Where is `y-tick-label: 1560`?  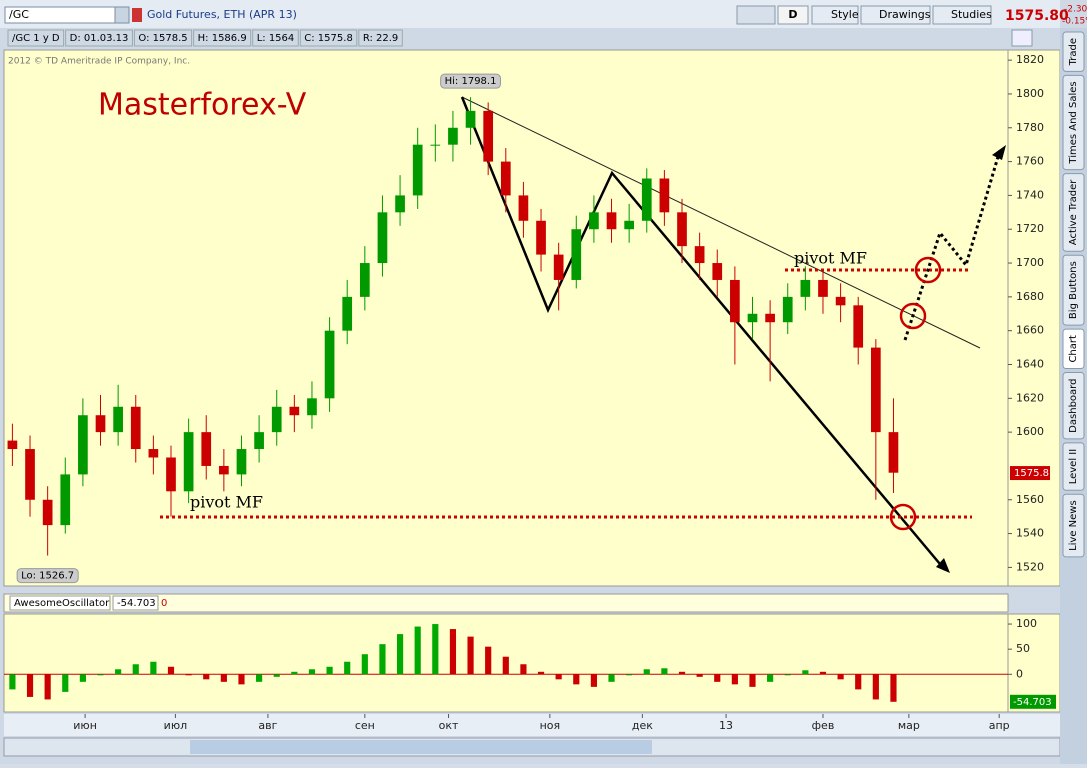 y-tick-label: 1560 is located at coordinates (1030, 499).